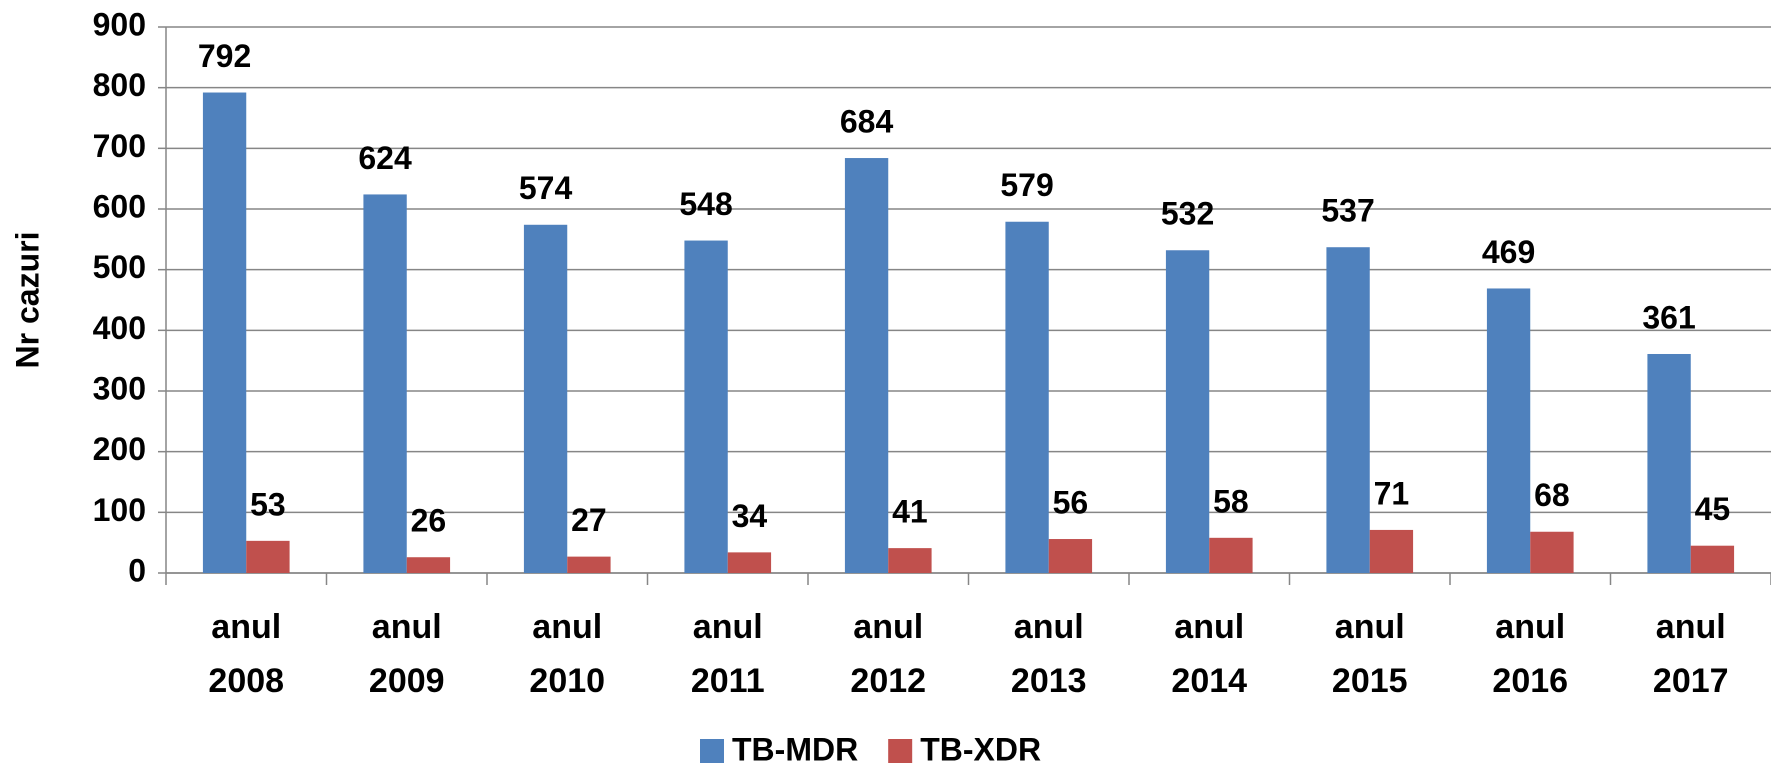 Image resolution: width=1771 pixels, height=768 pixels. I want to click on value-label: 27, so click(589, 520).